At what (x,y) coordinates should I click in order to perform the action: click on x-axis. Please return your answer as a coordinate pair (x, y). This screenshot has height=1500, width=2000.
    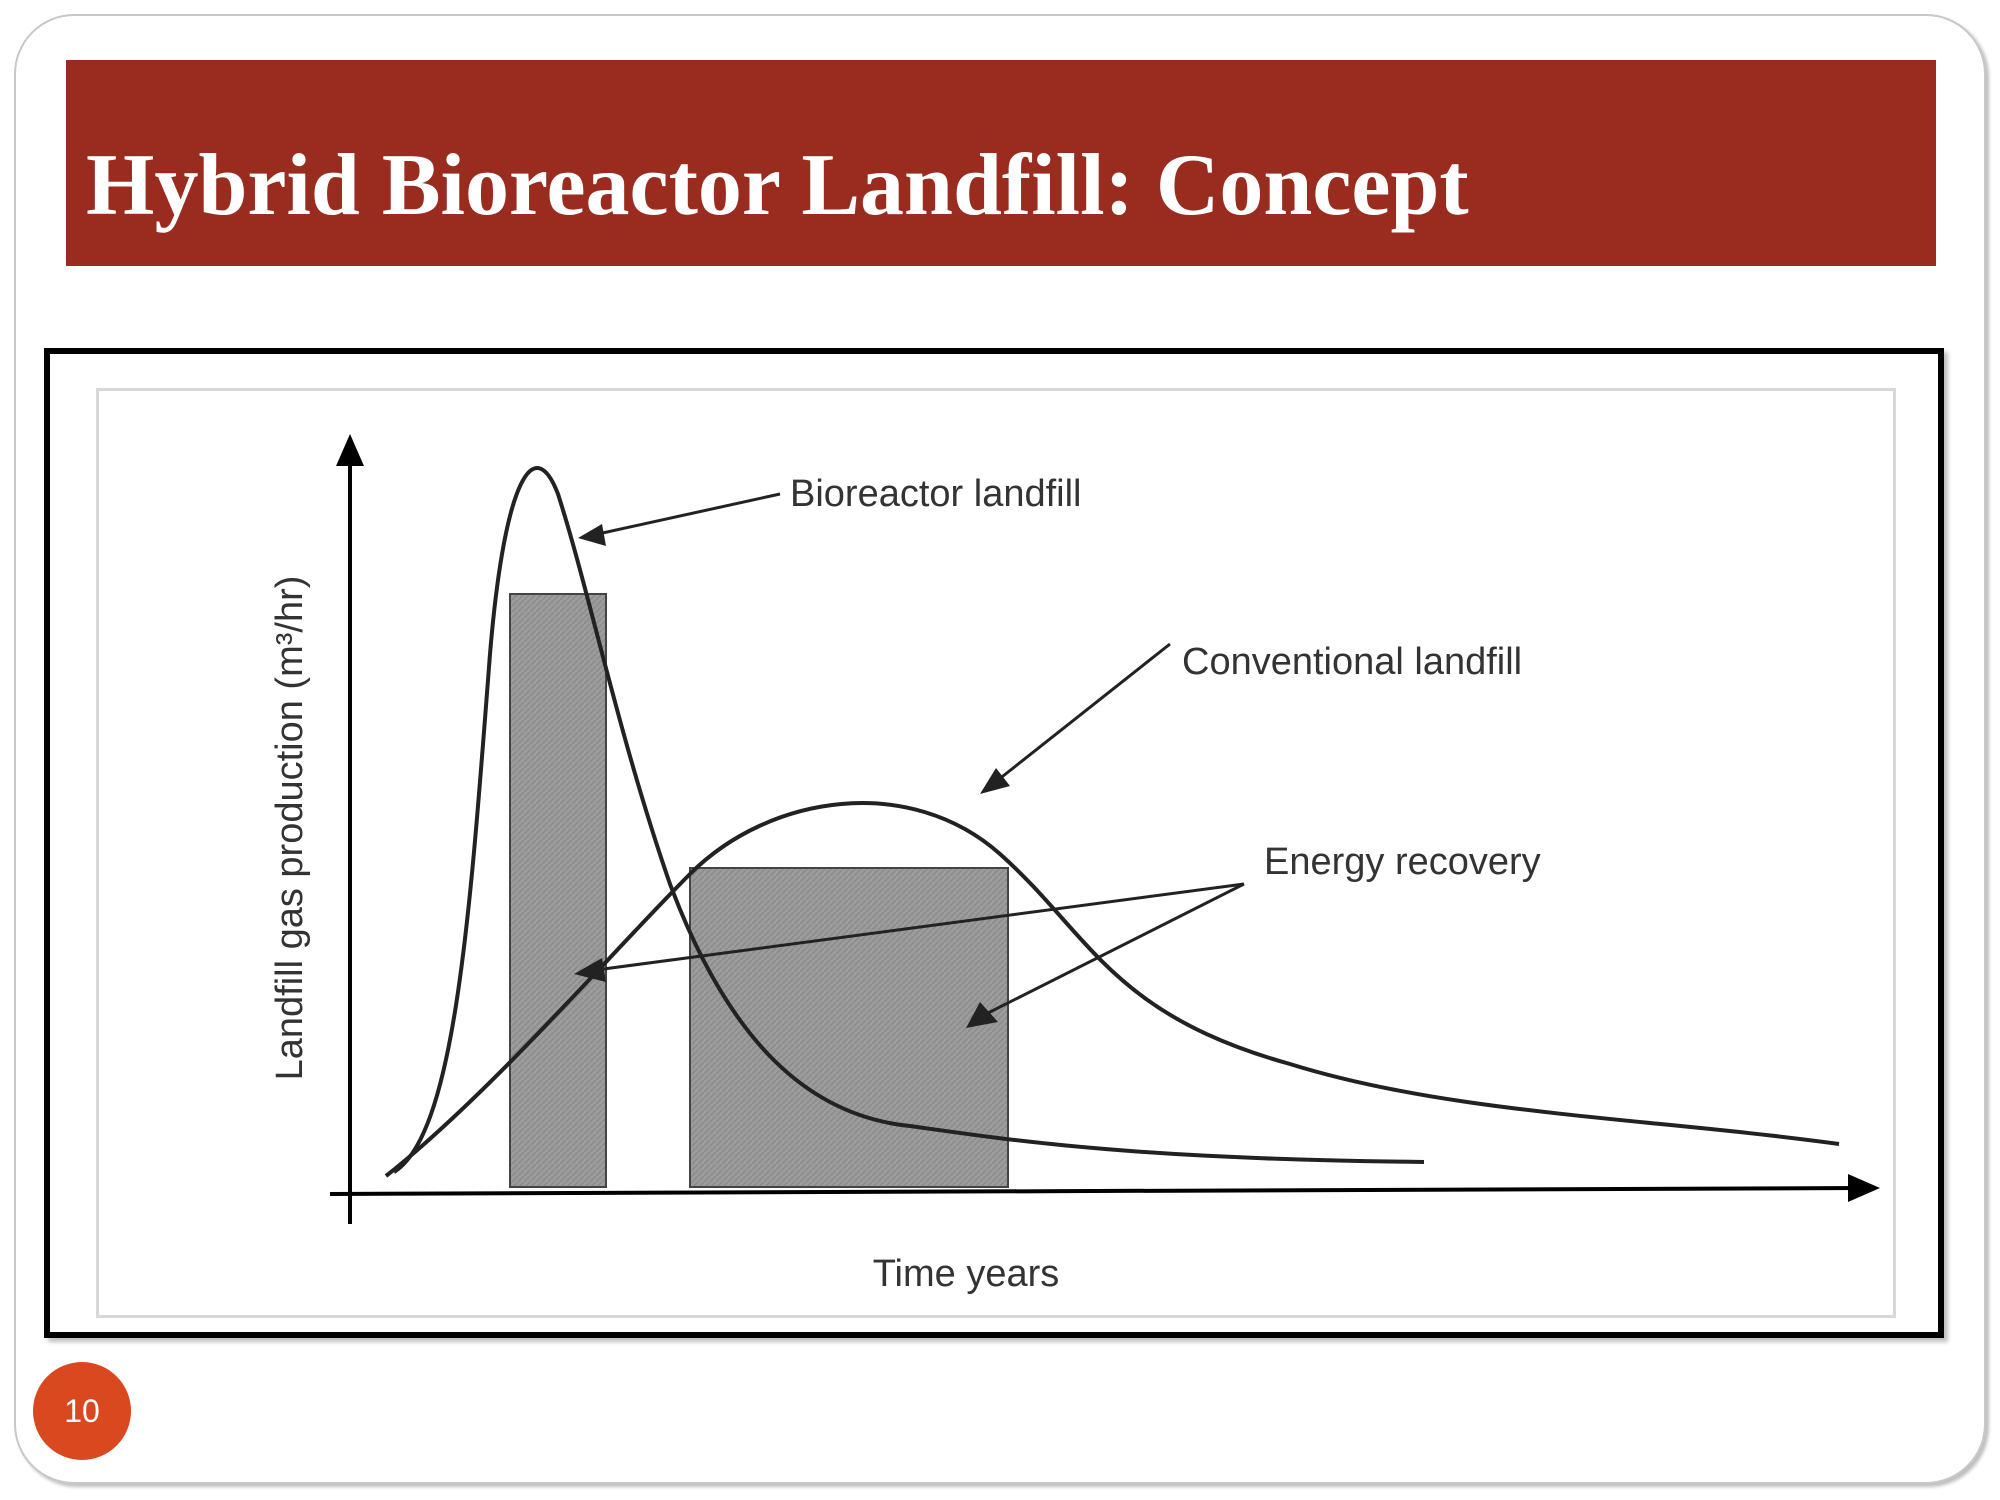
    Looking at the image, I should click on (1096, 1191).